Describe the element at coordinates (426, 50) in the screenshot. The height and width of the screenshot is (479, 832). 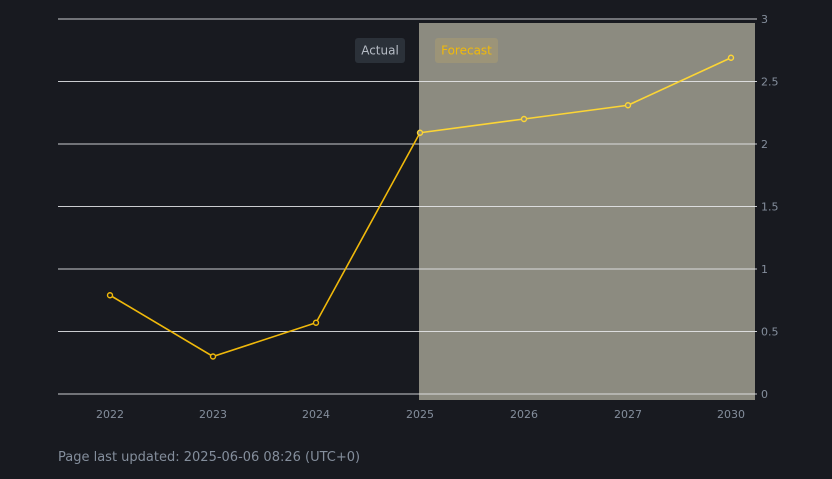
I see `legend: Actual Forecast` at that location.